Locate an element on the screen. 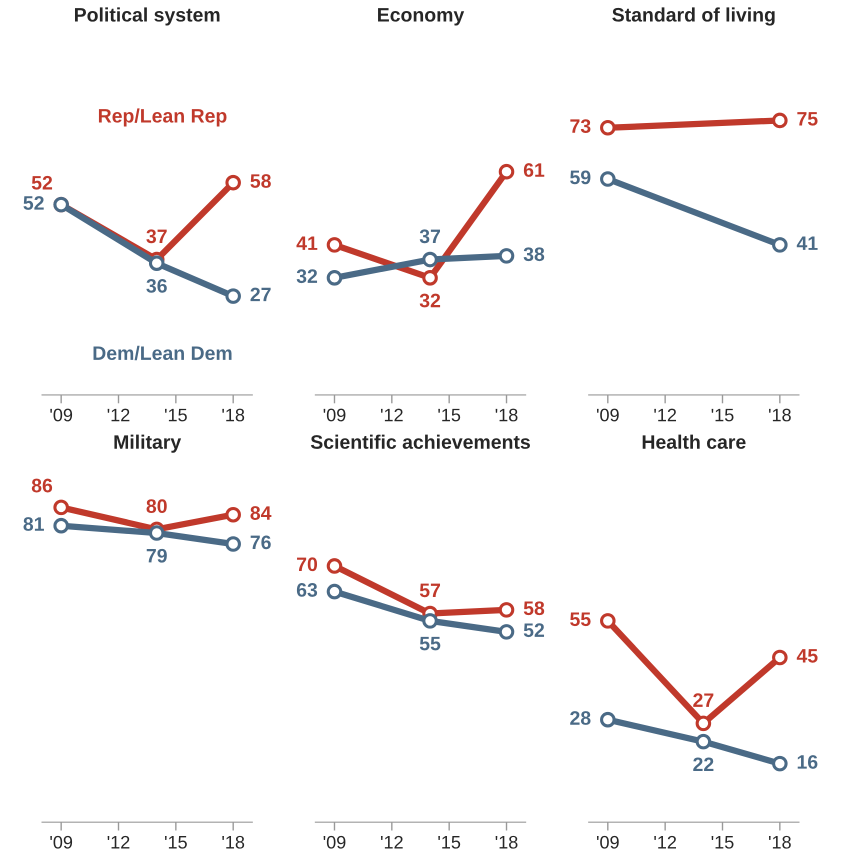 Image resolution: width=841 pixels, height=852 pixels. data-label: 28 is located at coordinates (580, 718).